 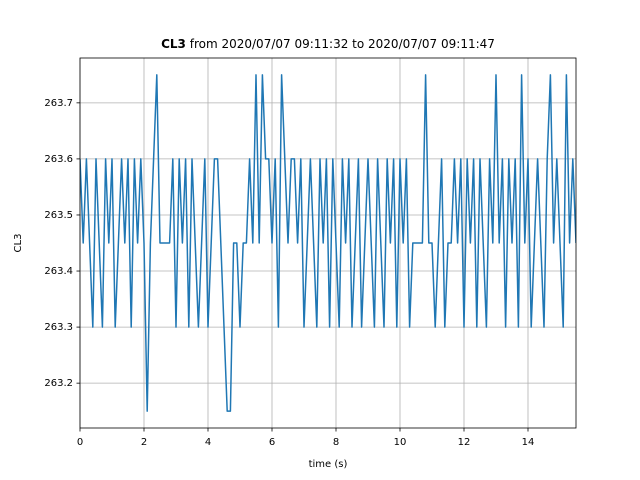 What do you see at coordinates (58, 215) in the screenshot?
I see `y-tick-label: 263.5` at bounding box center [58, 215].